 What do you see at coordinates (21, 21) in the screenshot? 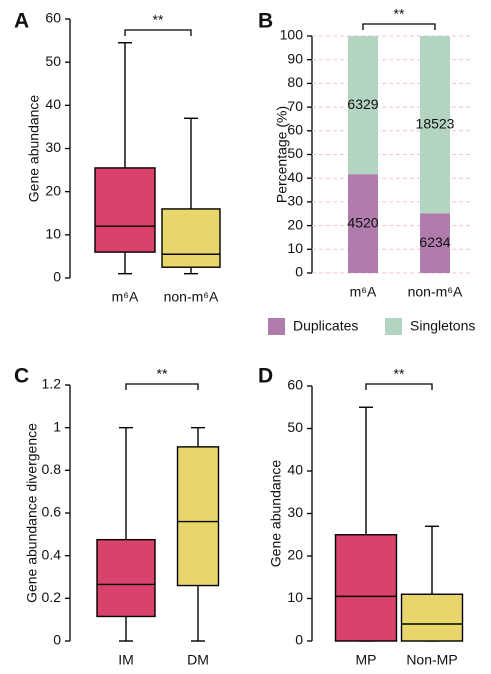
I see `panel-label: A` at bounding box center [21, 21].